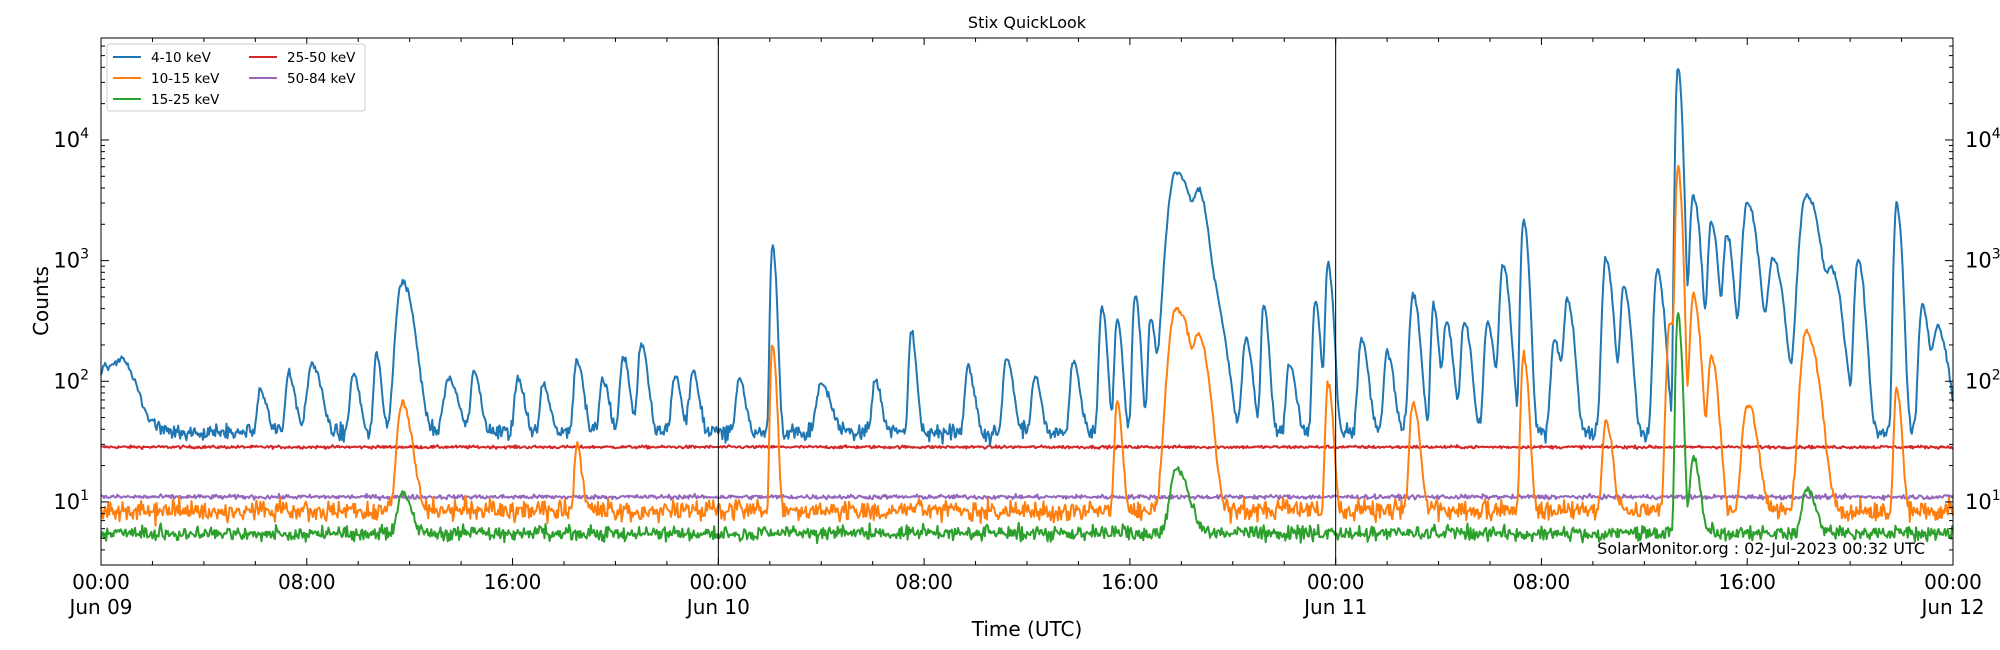 This screenshot has height=650, width=2000. Describe the element at coordinates (181, 58) in the screenshot. I see `legend-label: 4-10 keV` at that location.